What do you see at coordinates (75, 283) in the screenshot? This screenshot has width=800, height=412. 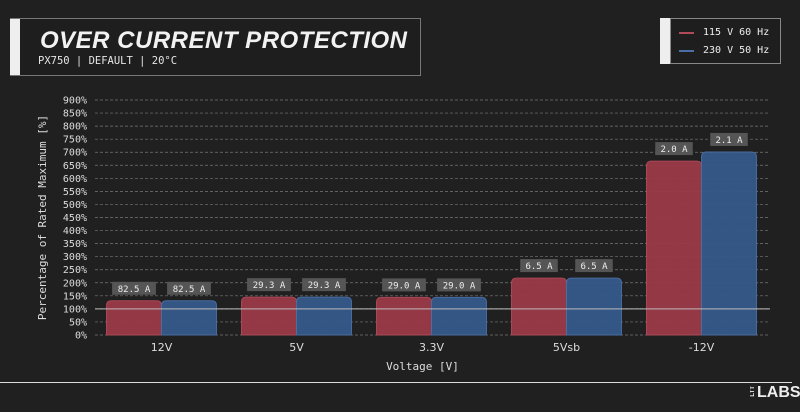 I see `y-tick-label: 200%` at bounding box center [75, 283].